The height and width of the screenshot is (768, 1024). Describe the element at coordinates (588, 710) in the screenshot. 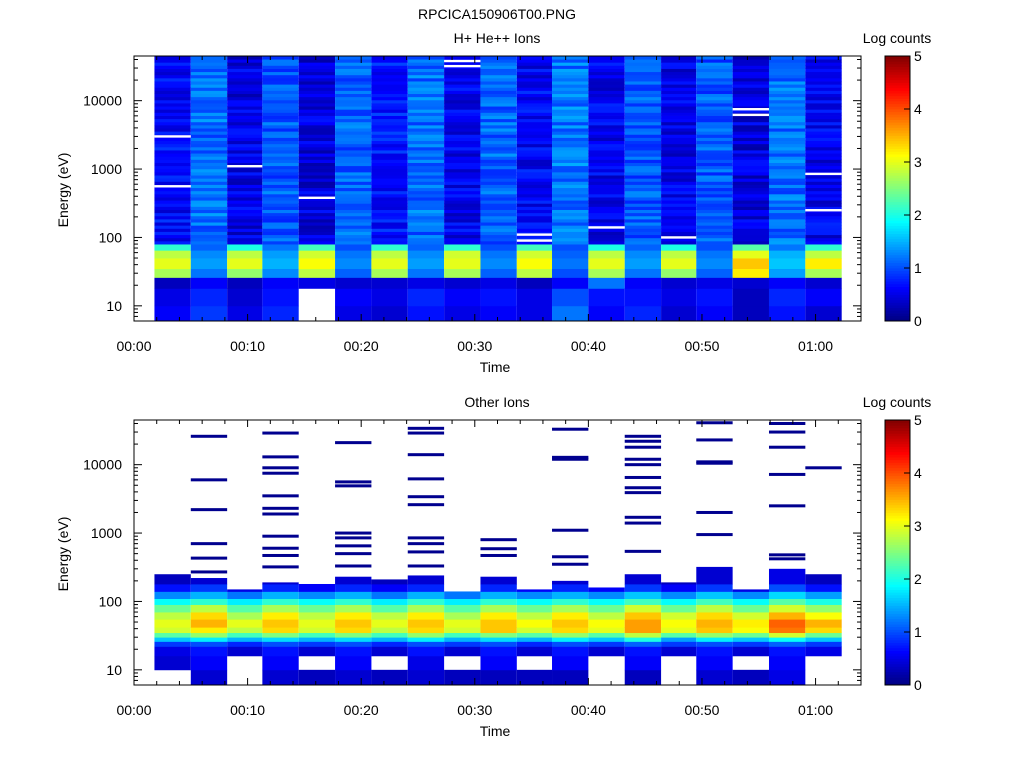

I see `x-tick-label: 00:40` at that location.